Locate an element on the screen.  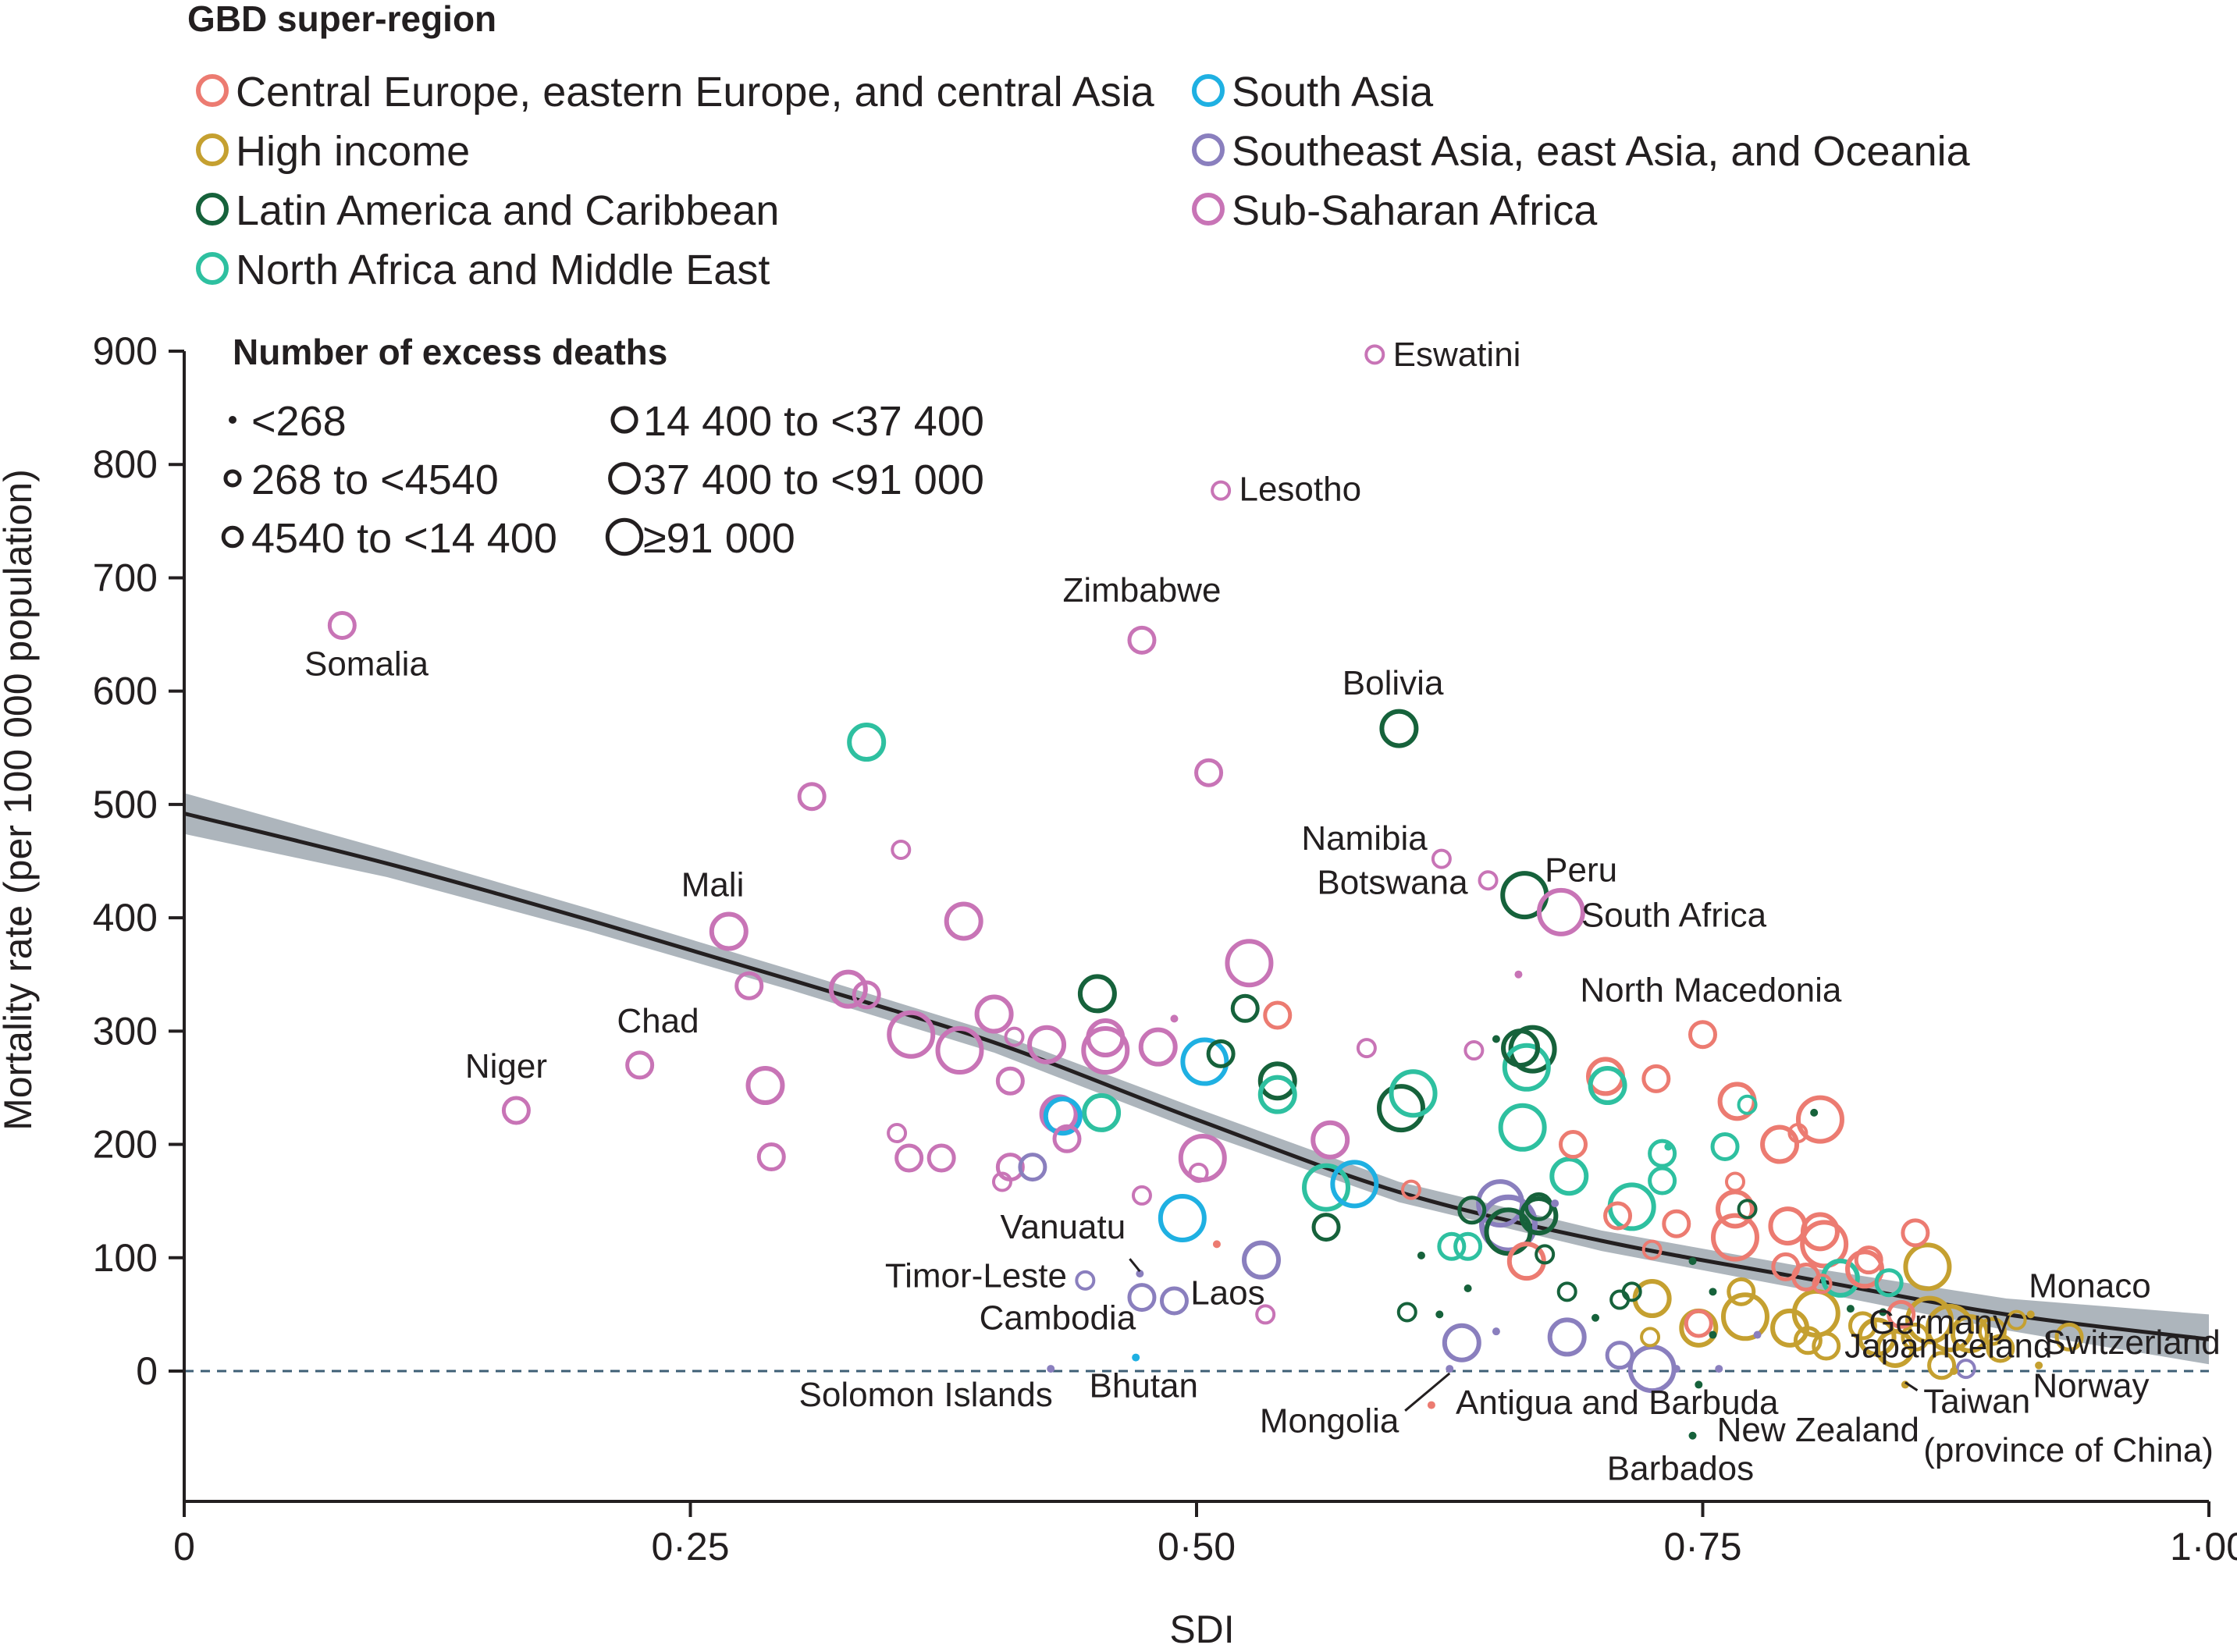
legend-marker-latin-america-and-caribbean is located at coordinates (212, 209).